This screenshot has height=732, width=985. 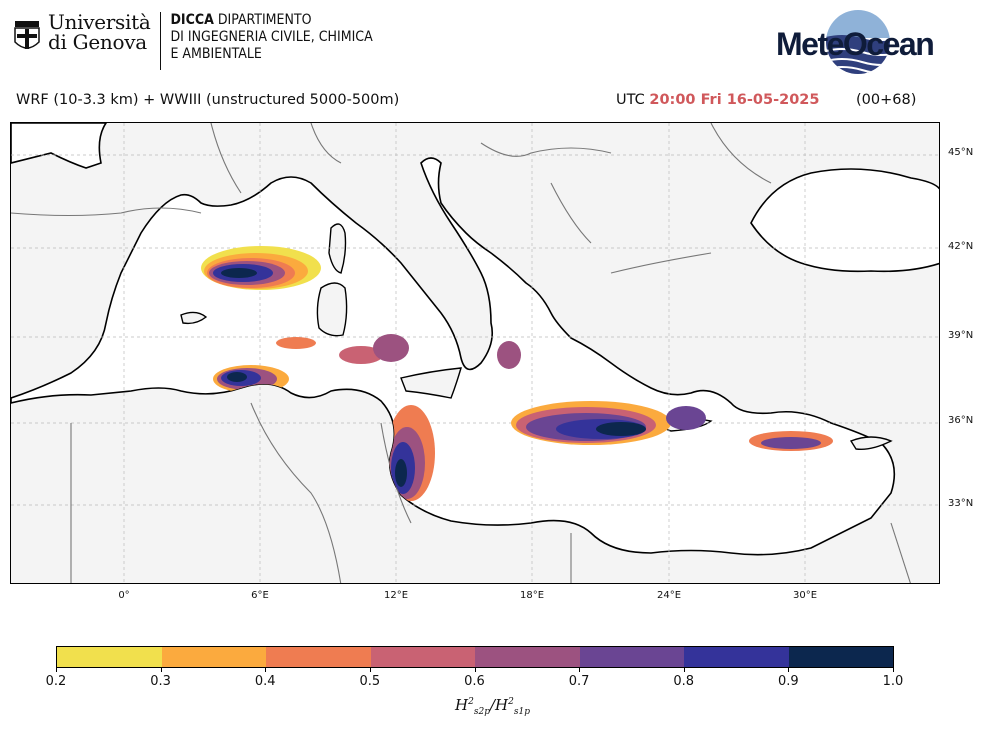 I want to click on lon-label-30e: 30°E, so click(x=805, y=595).